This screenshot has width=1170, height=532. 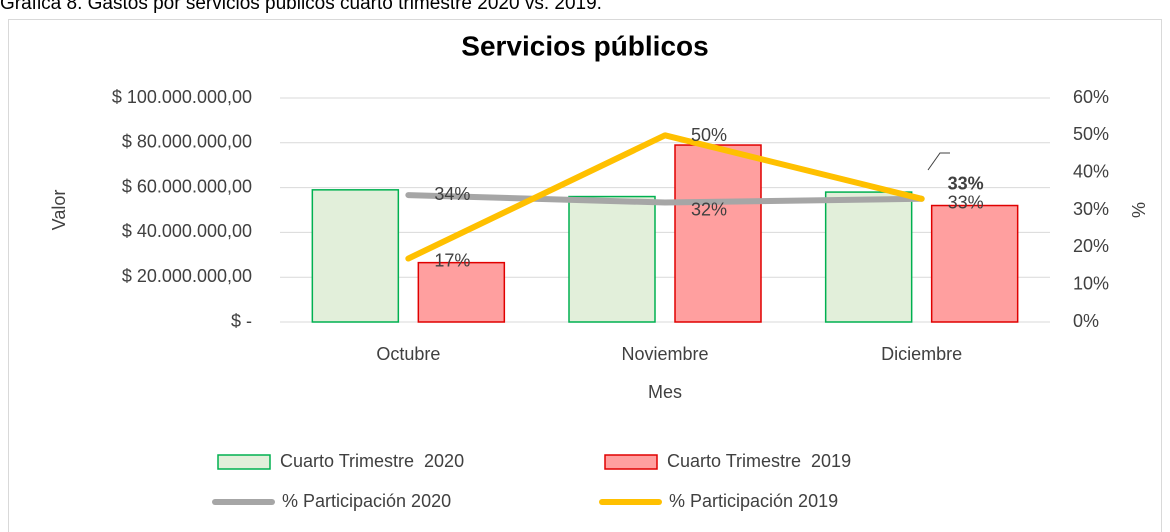 I want to click on x-tick-label: Diciembre, so click(x=921, y=354).